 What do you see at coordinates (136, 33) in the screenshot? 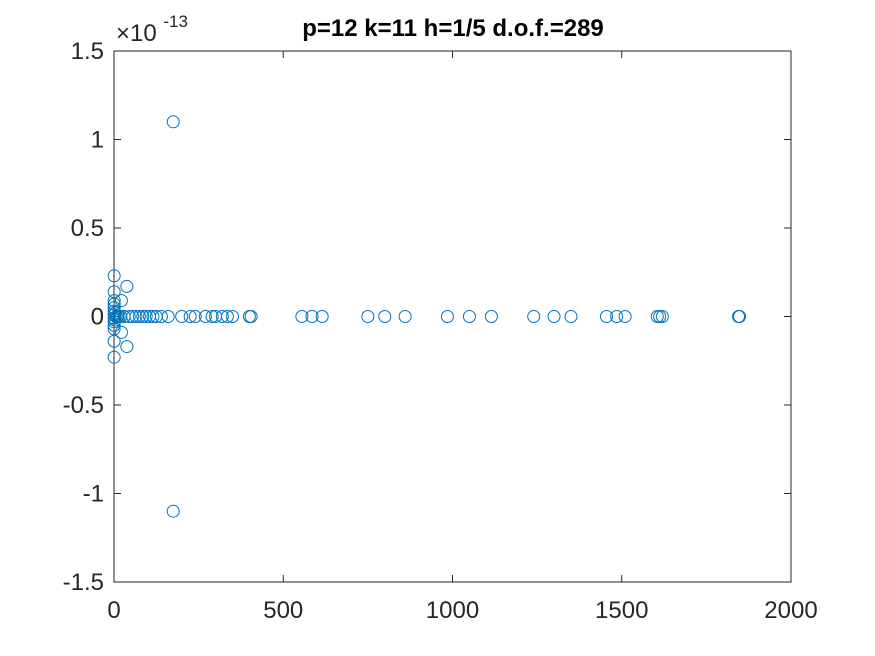
I see `y-exponent-base: ×10` at bounding box center [136, 33].